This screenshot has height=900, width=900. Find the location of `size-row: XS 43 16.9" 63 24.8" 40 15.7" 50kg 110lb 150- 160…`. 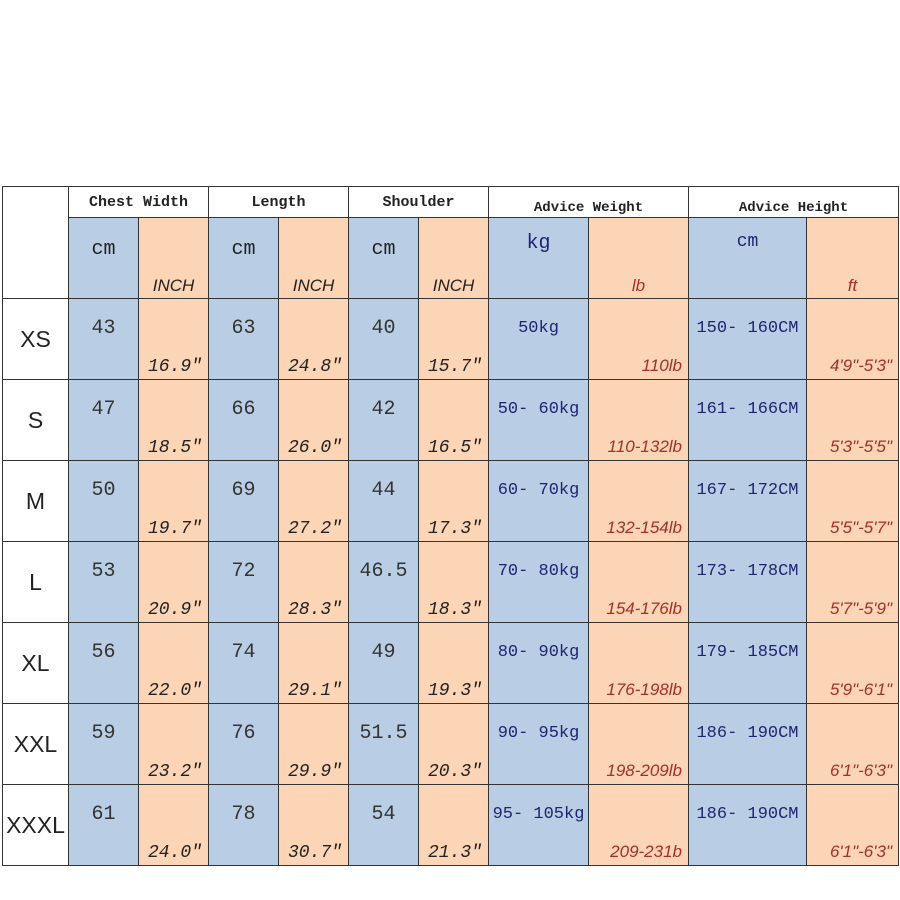

size-row: XS 43 16.9" 63 24.8" 40 15.7" 50kg 110lb 150- 160… is located at coordinates (450, 339).